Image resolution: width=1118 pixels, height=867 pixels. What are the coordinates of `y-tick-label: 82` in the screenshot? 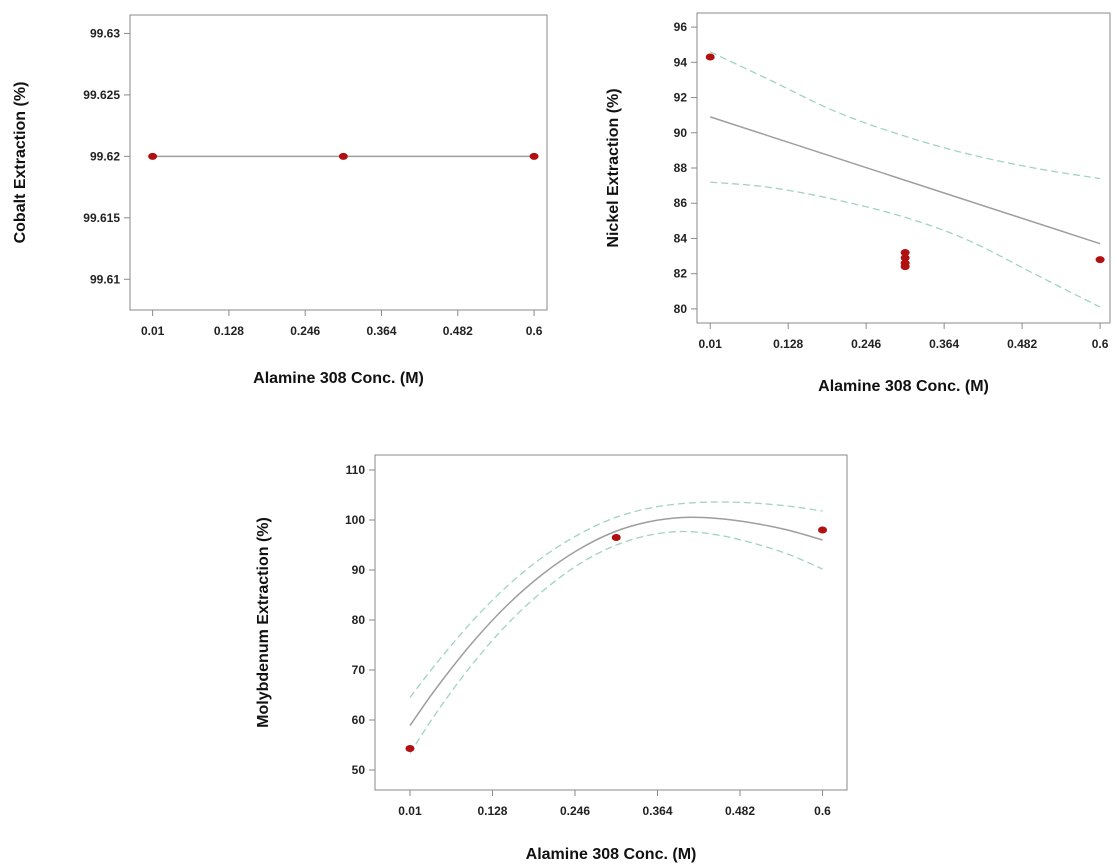 It's located at (681, 274).